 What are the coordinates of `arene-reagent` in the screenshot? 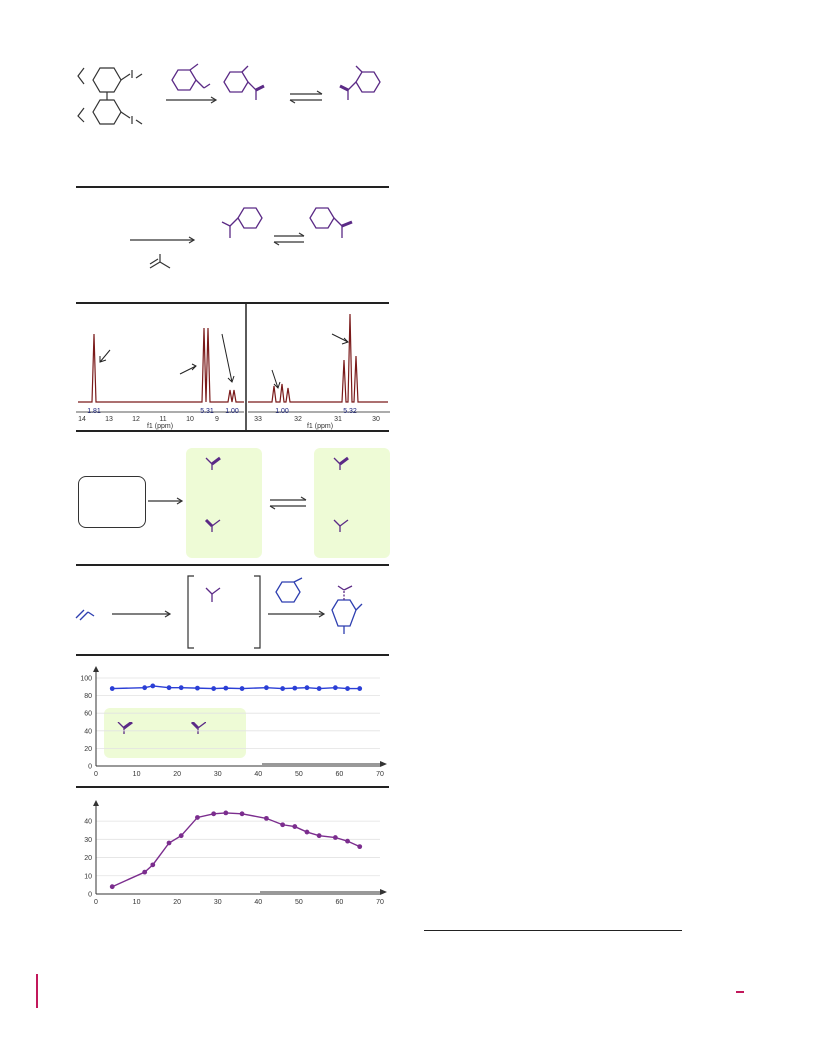 It's located at (289, 590).